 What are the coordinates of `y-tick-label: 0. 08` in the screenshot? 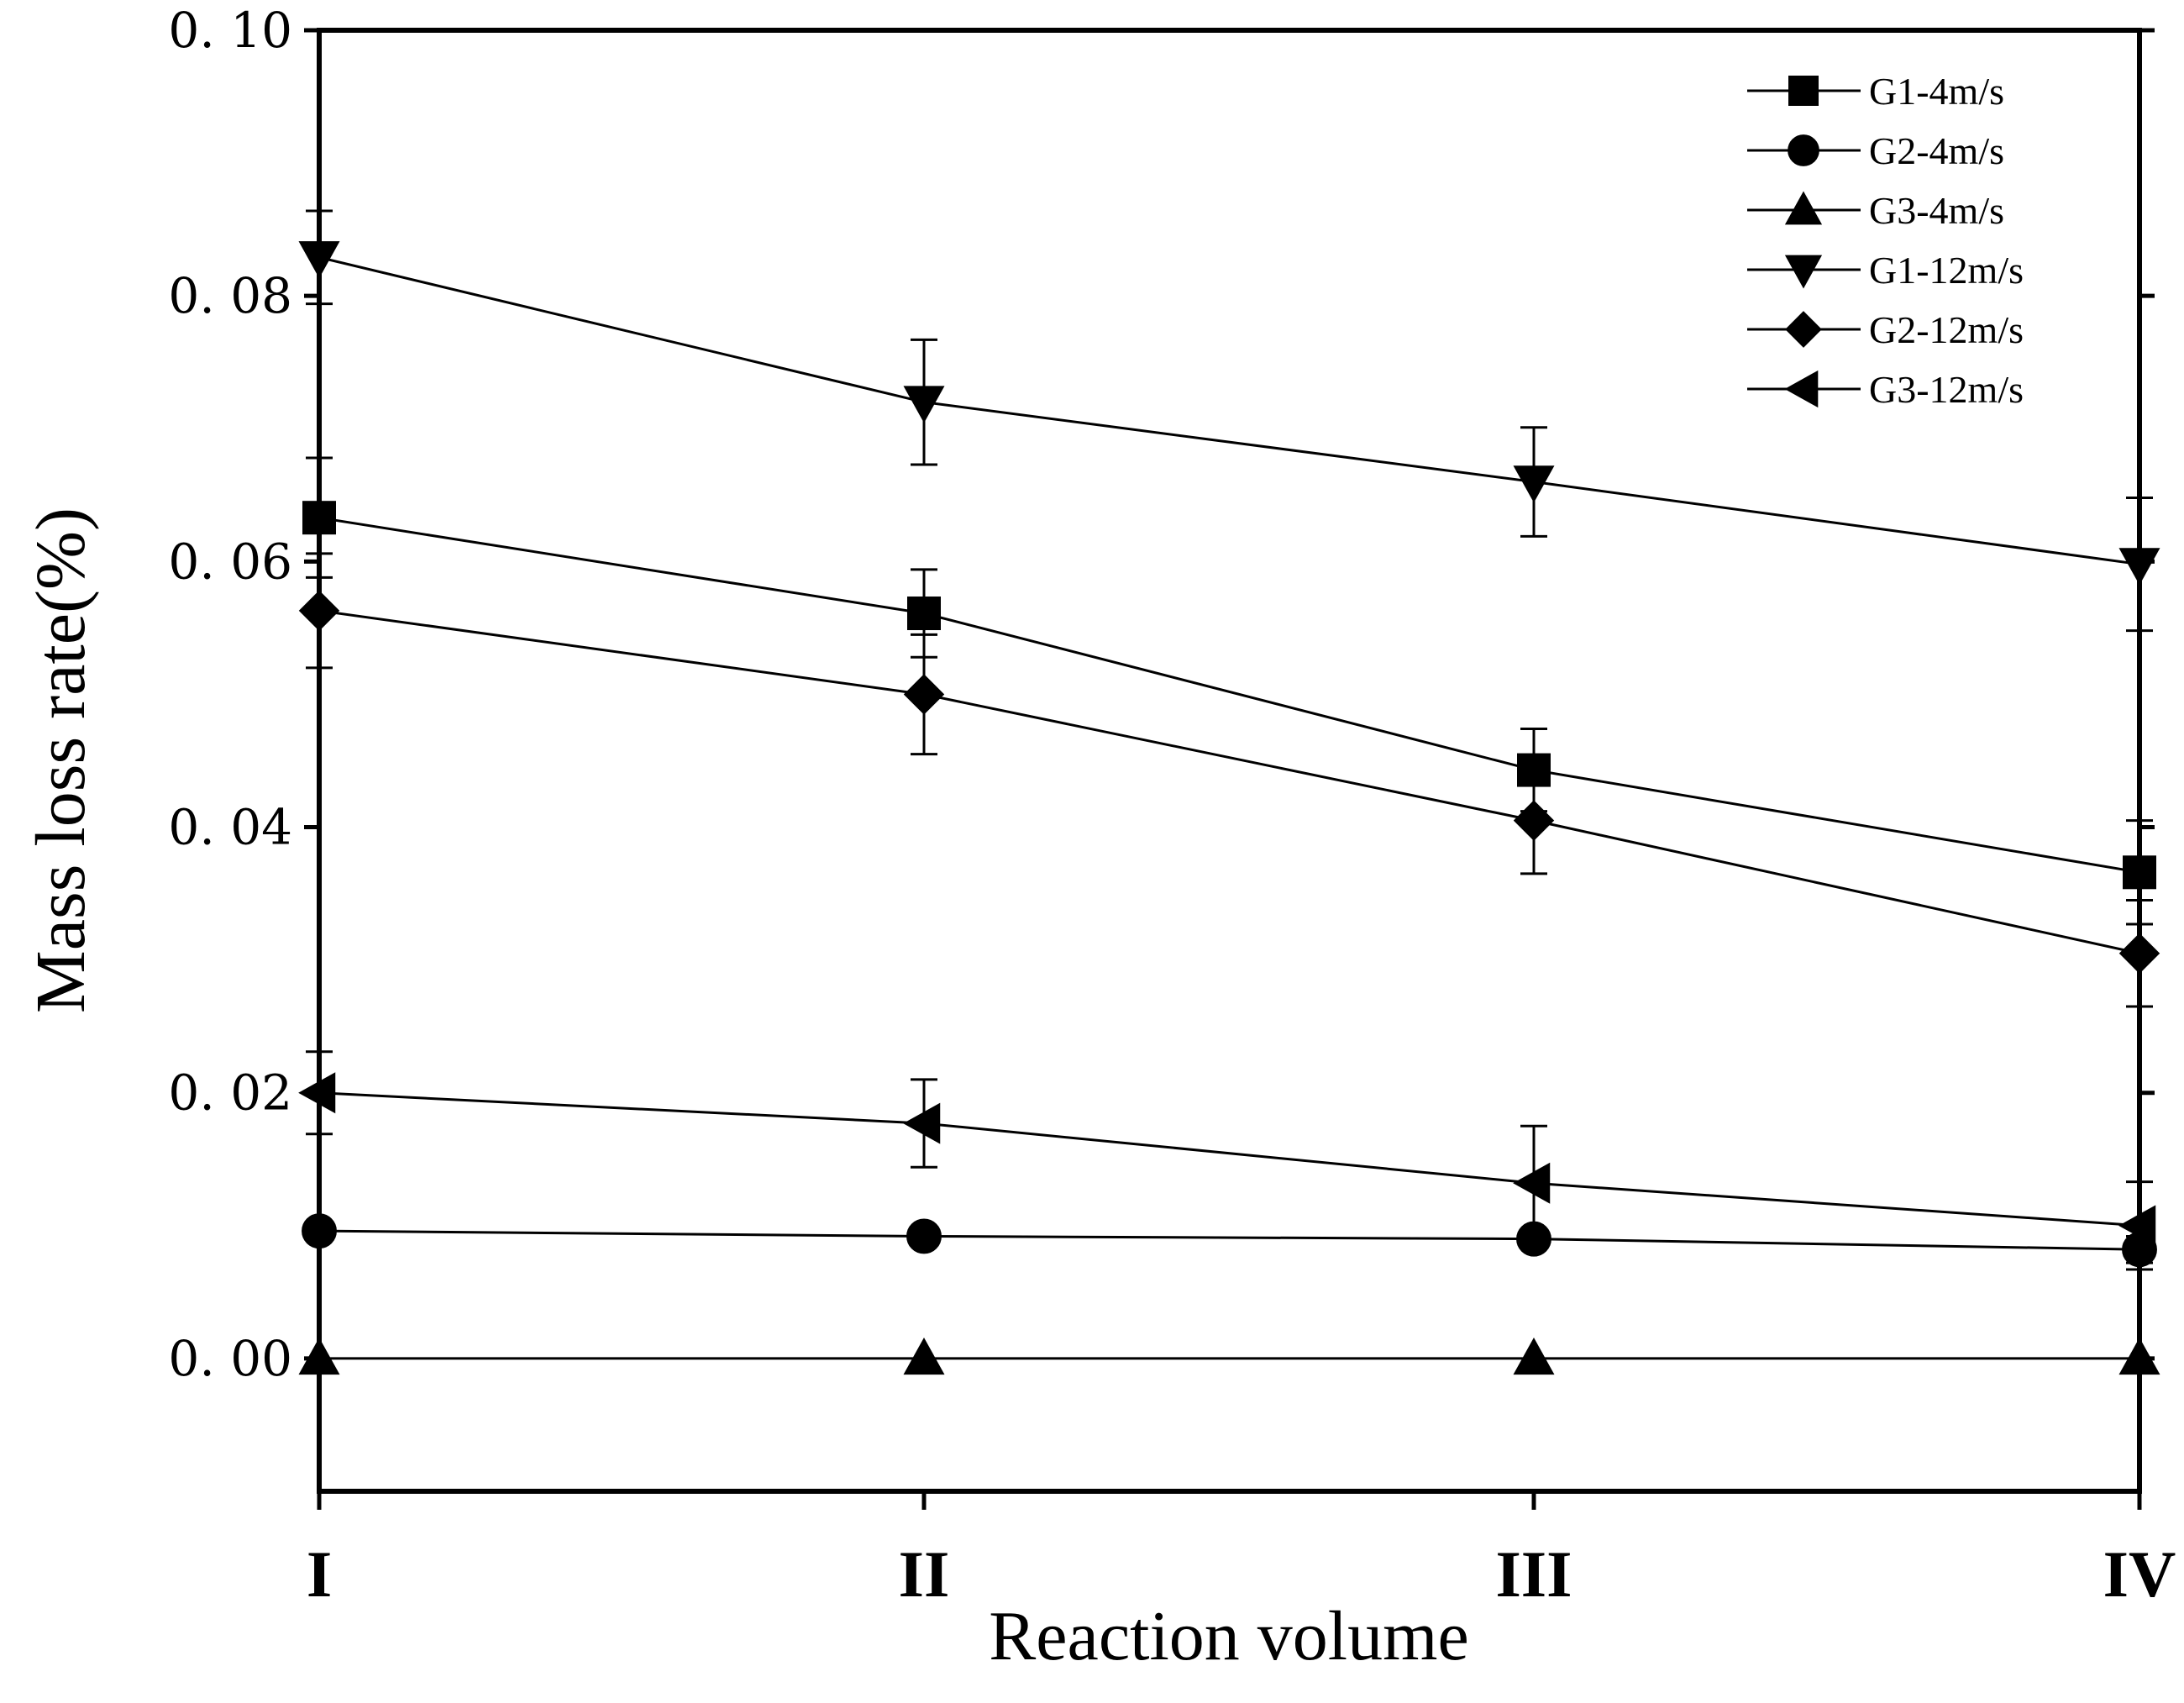 It's located at (230, 295).